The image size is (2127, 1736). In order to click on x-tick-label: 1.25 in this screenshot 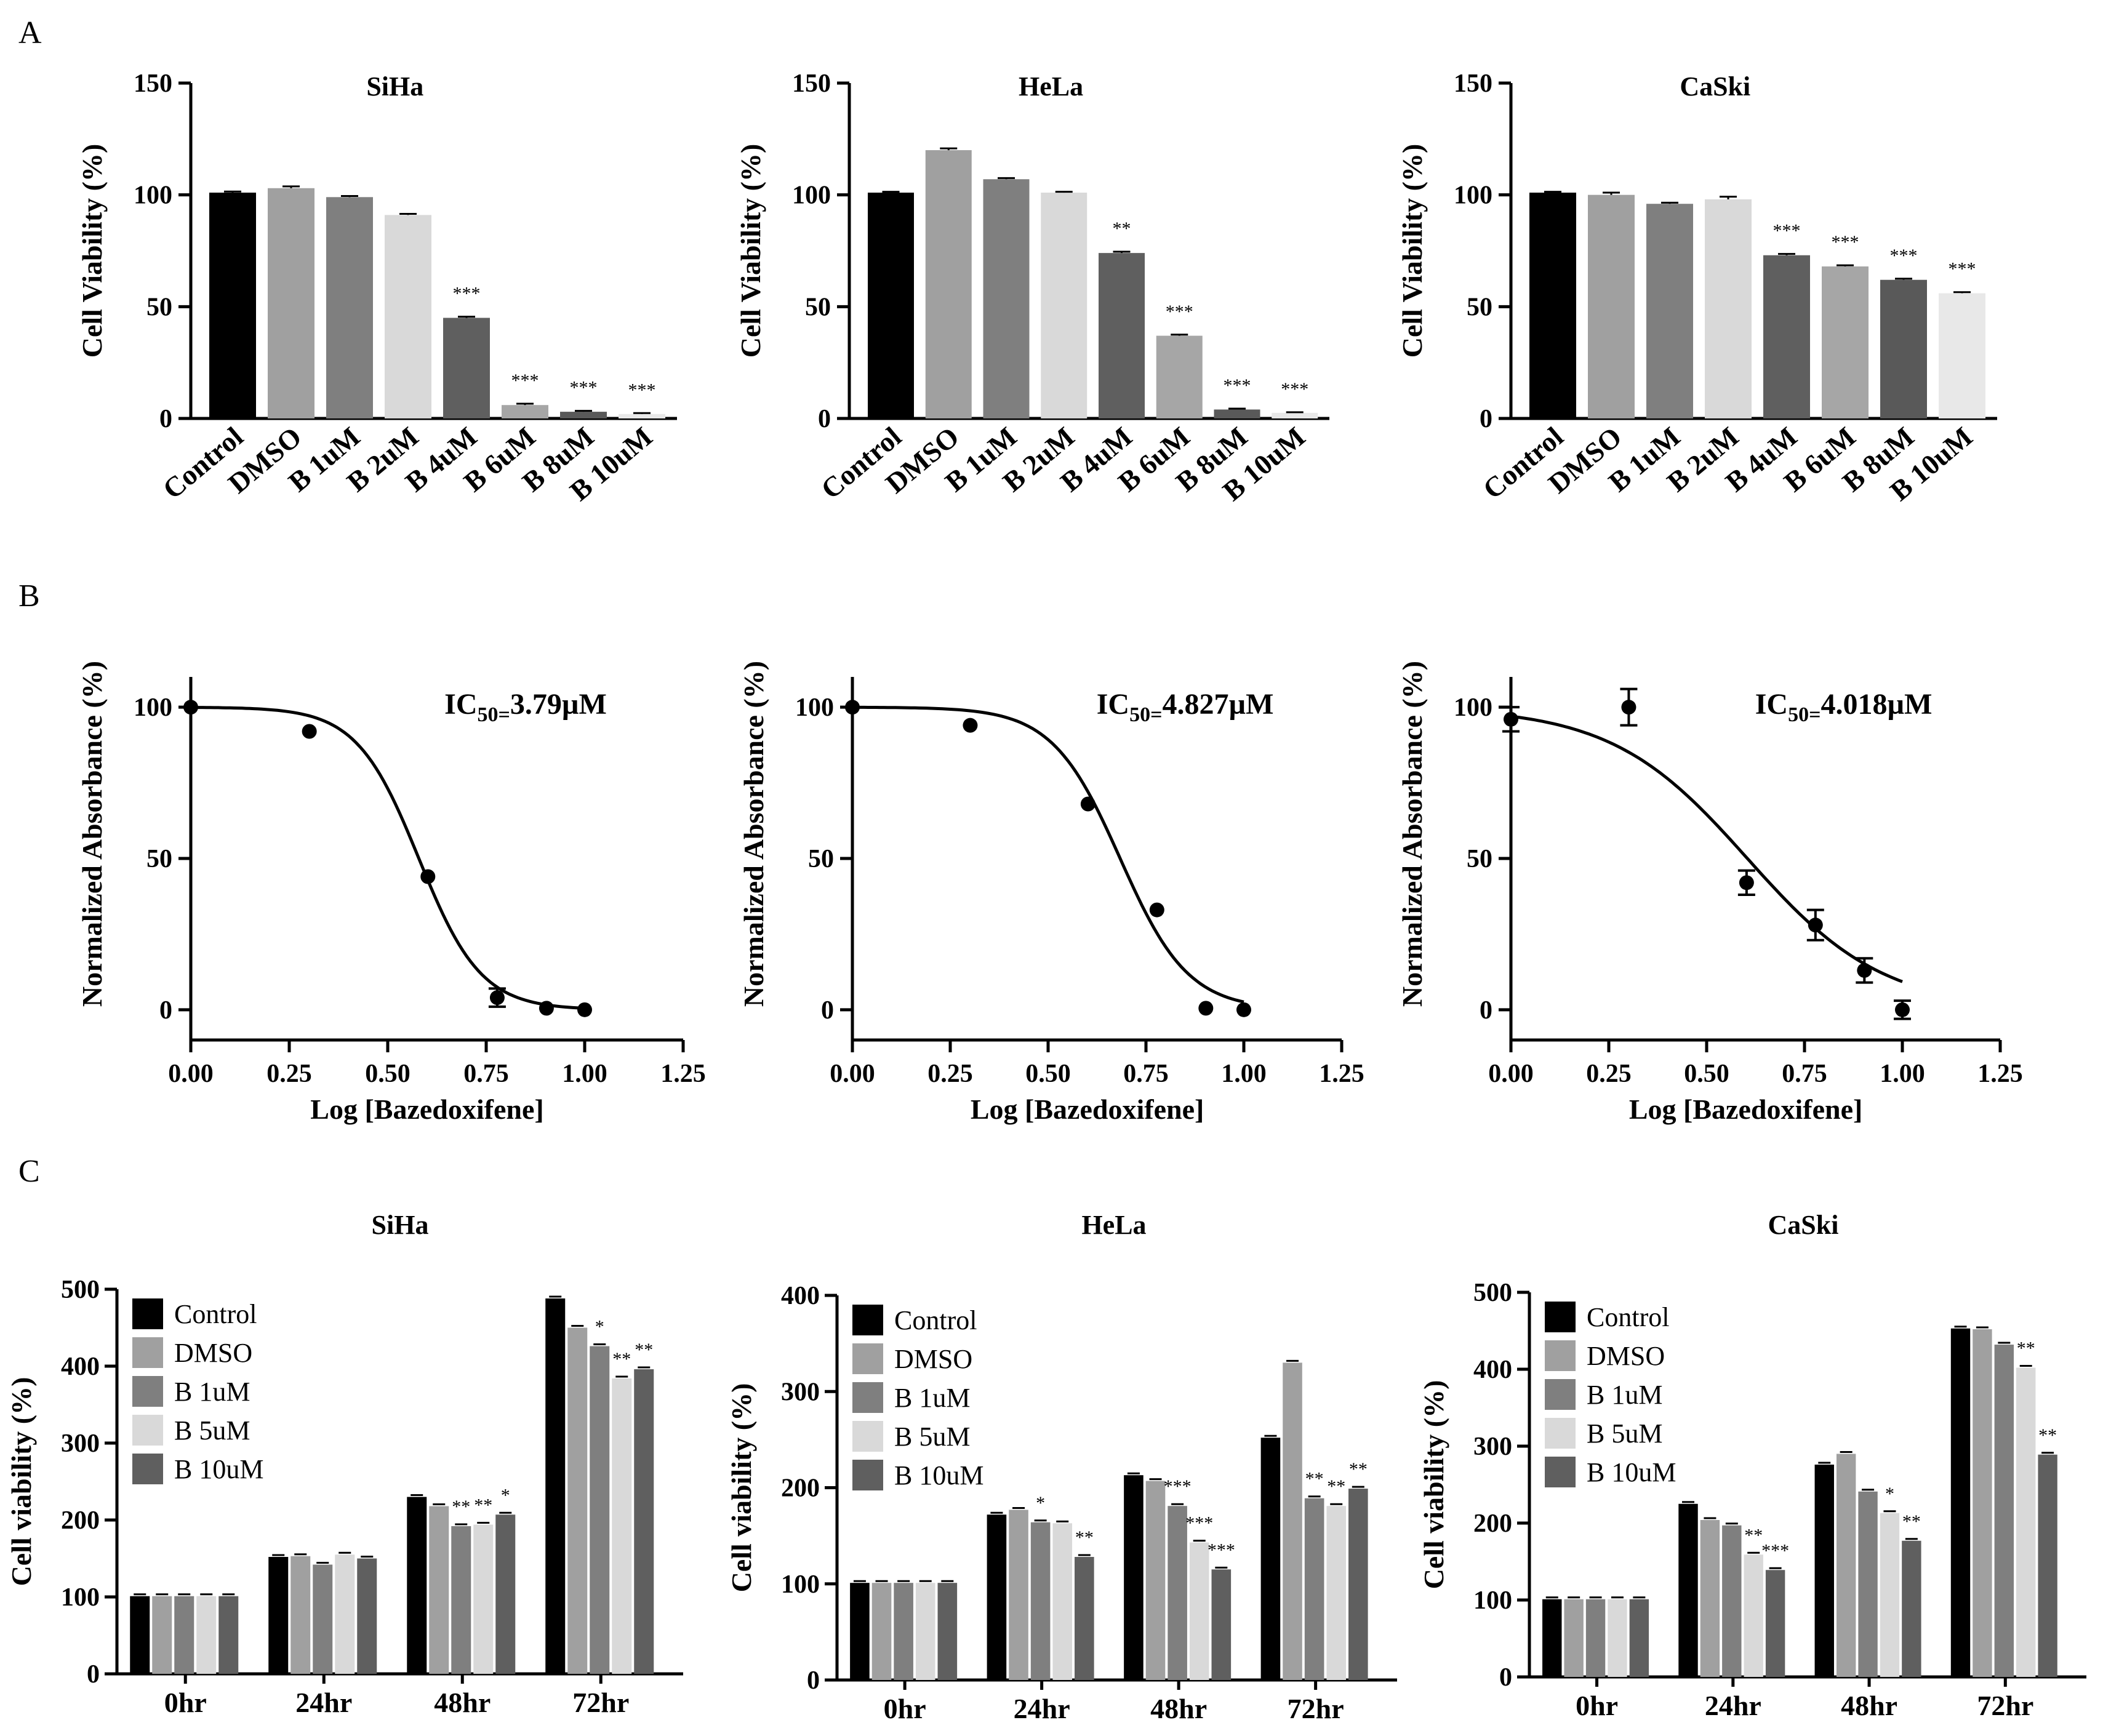, I will do `click(1341, 1074)`.